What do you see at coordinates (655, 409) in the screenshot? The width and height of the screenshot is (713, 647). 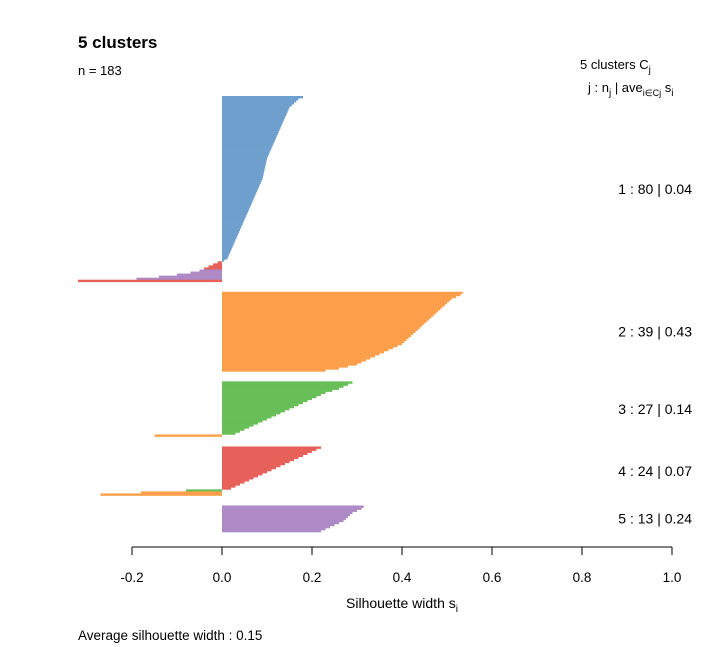 I see `cluster-label-3: 3 : 27 | 0.14` at bounding box center [655, 409].